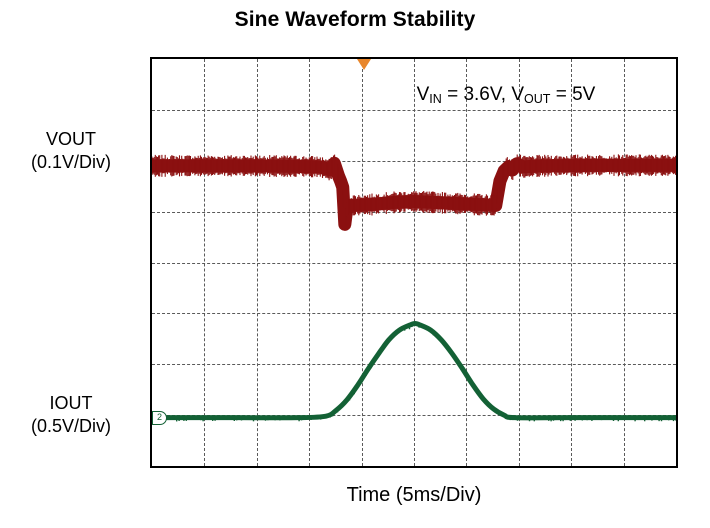  What do you see at coordinates (73, 151) in the screenshot?
I see `y-axis-label-vout: VOUT (0.1V/Div)` at bounding box center [73, 151].